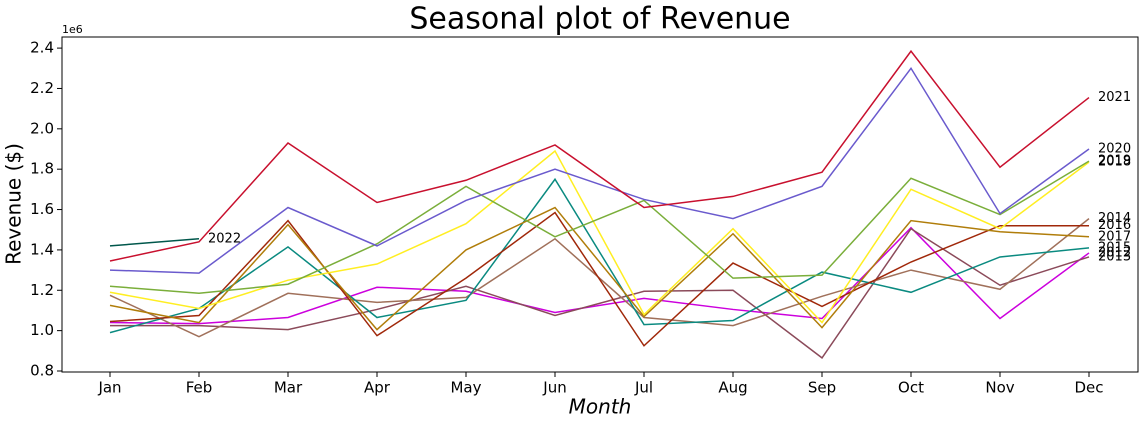 This screenshot has height=424, width=1144. Describe the element at coordinates (554, 388) in the screenshot. I see `x-tick-label: Jun` at that location.